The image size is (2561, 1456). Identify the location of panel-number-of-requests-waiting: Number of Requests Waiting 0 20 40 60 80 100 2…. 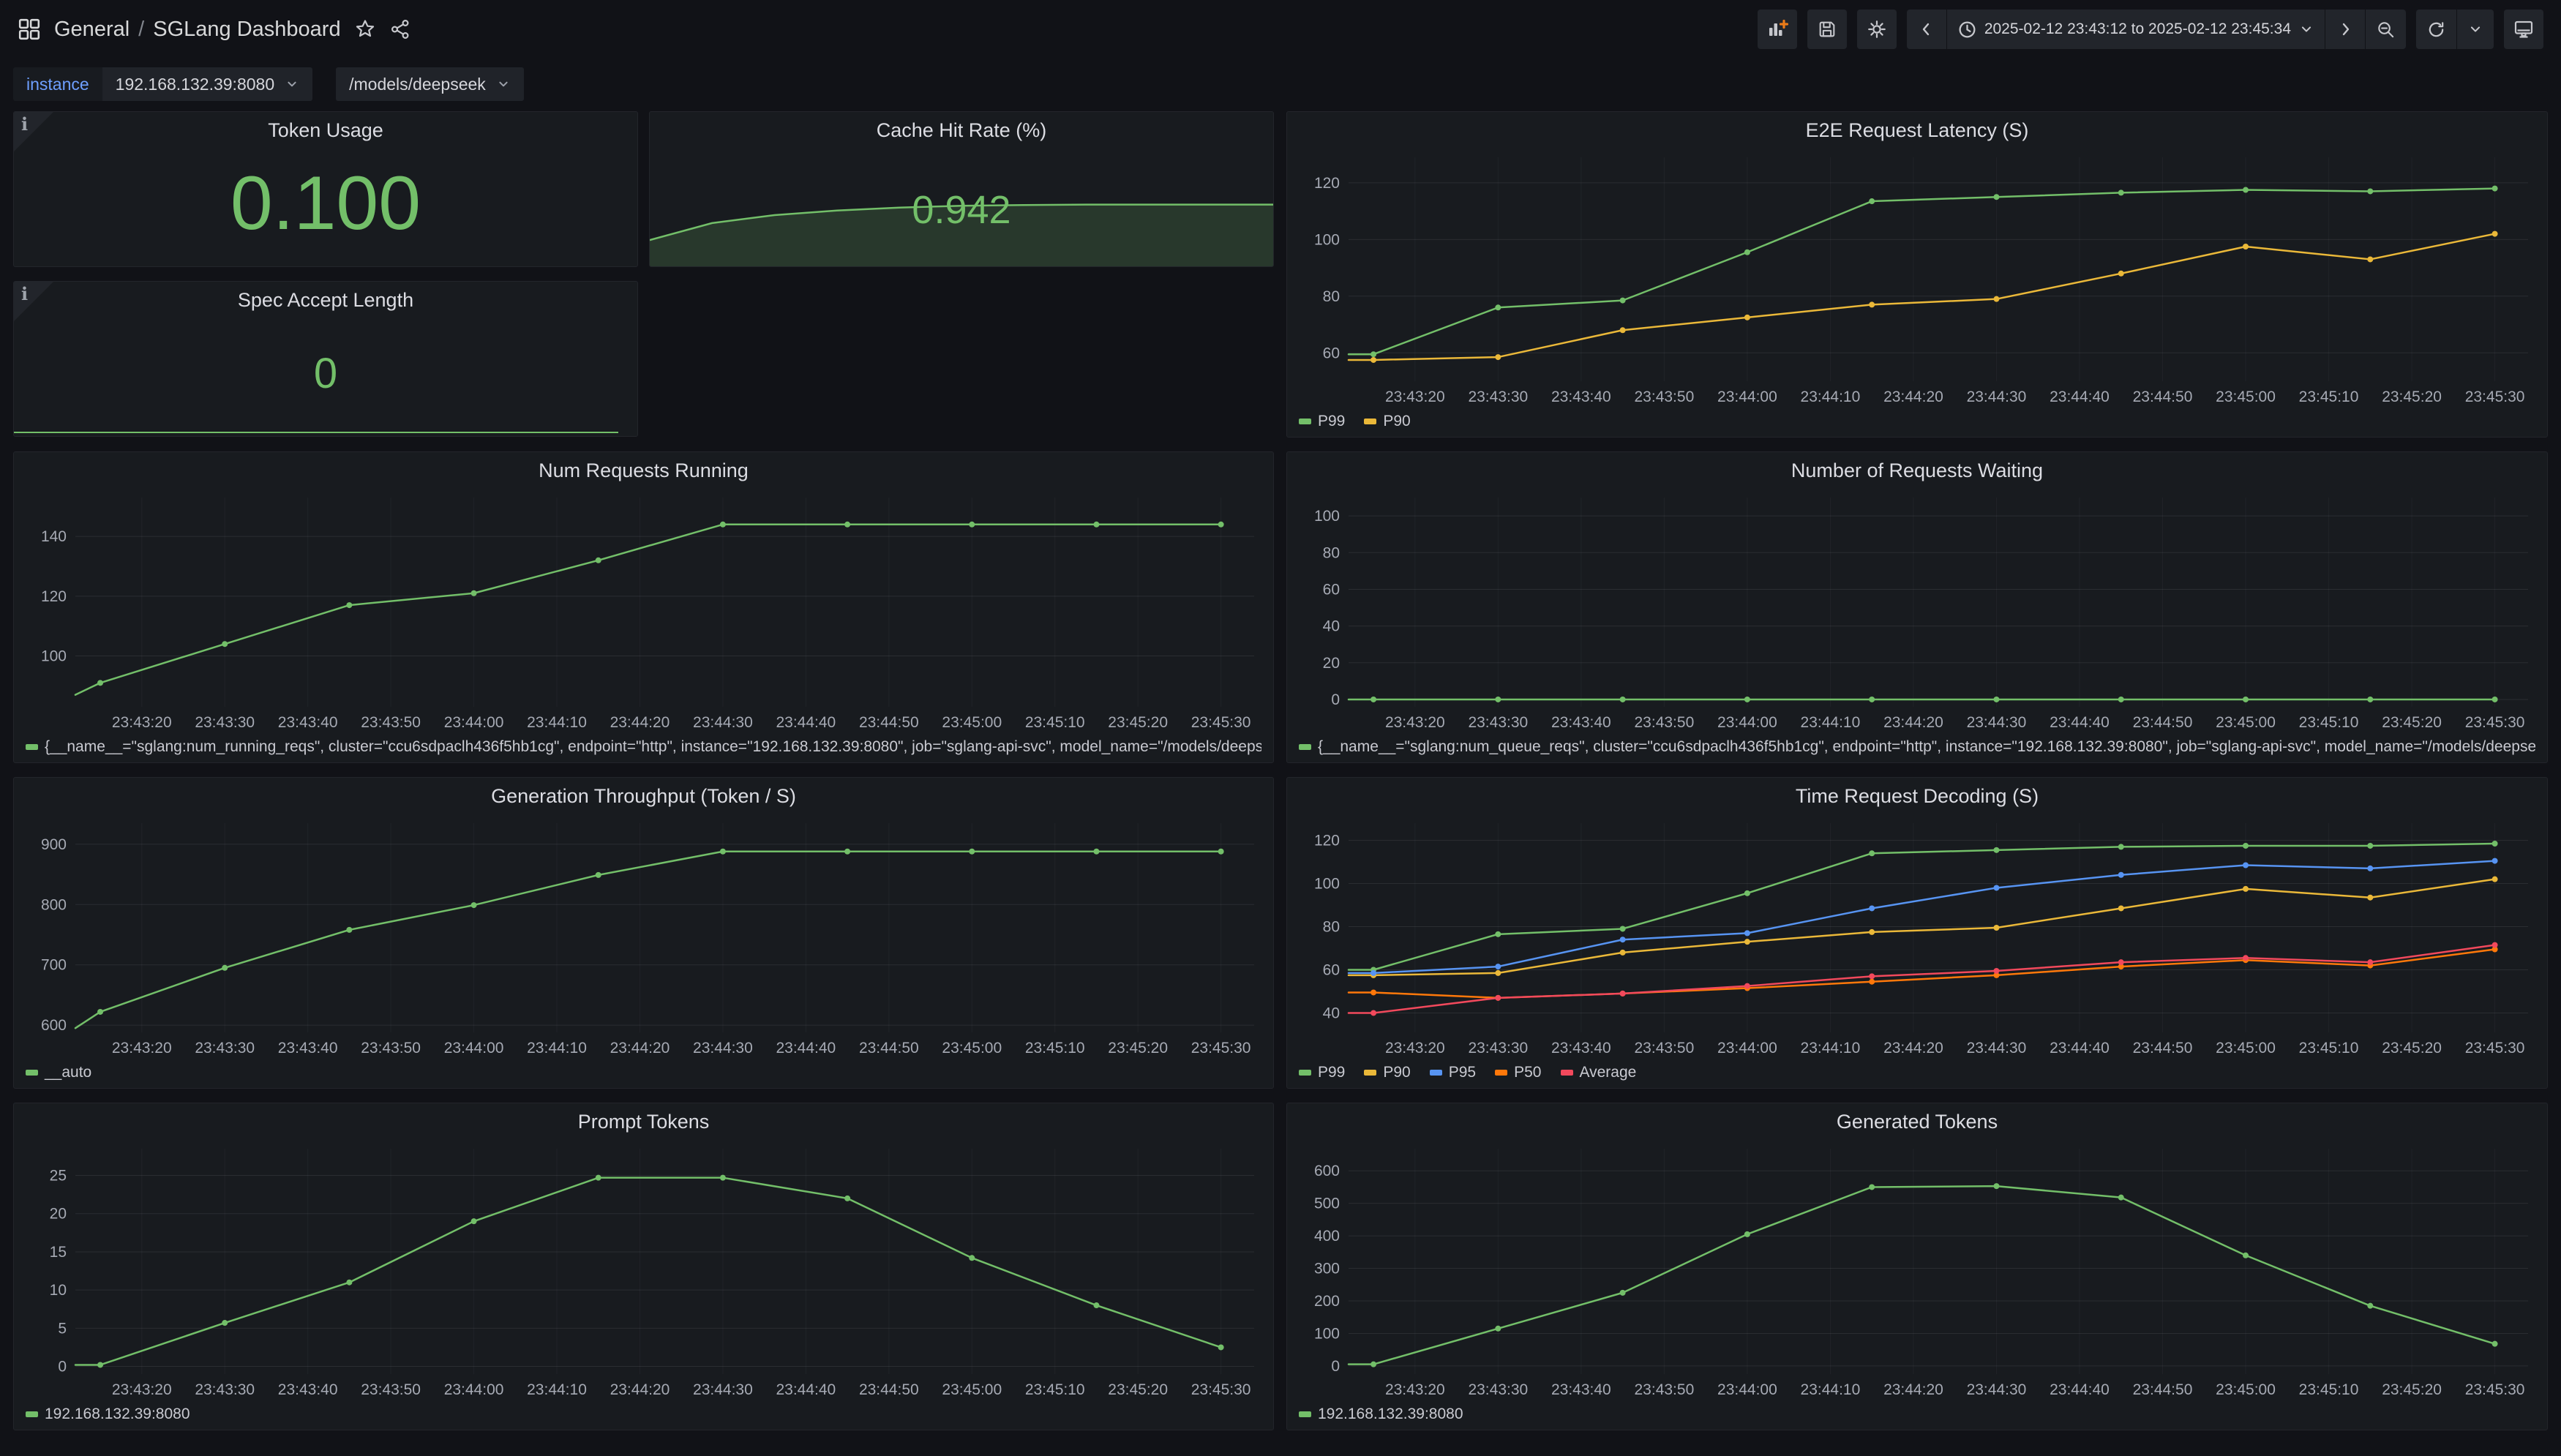
(1917, 607).